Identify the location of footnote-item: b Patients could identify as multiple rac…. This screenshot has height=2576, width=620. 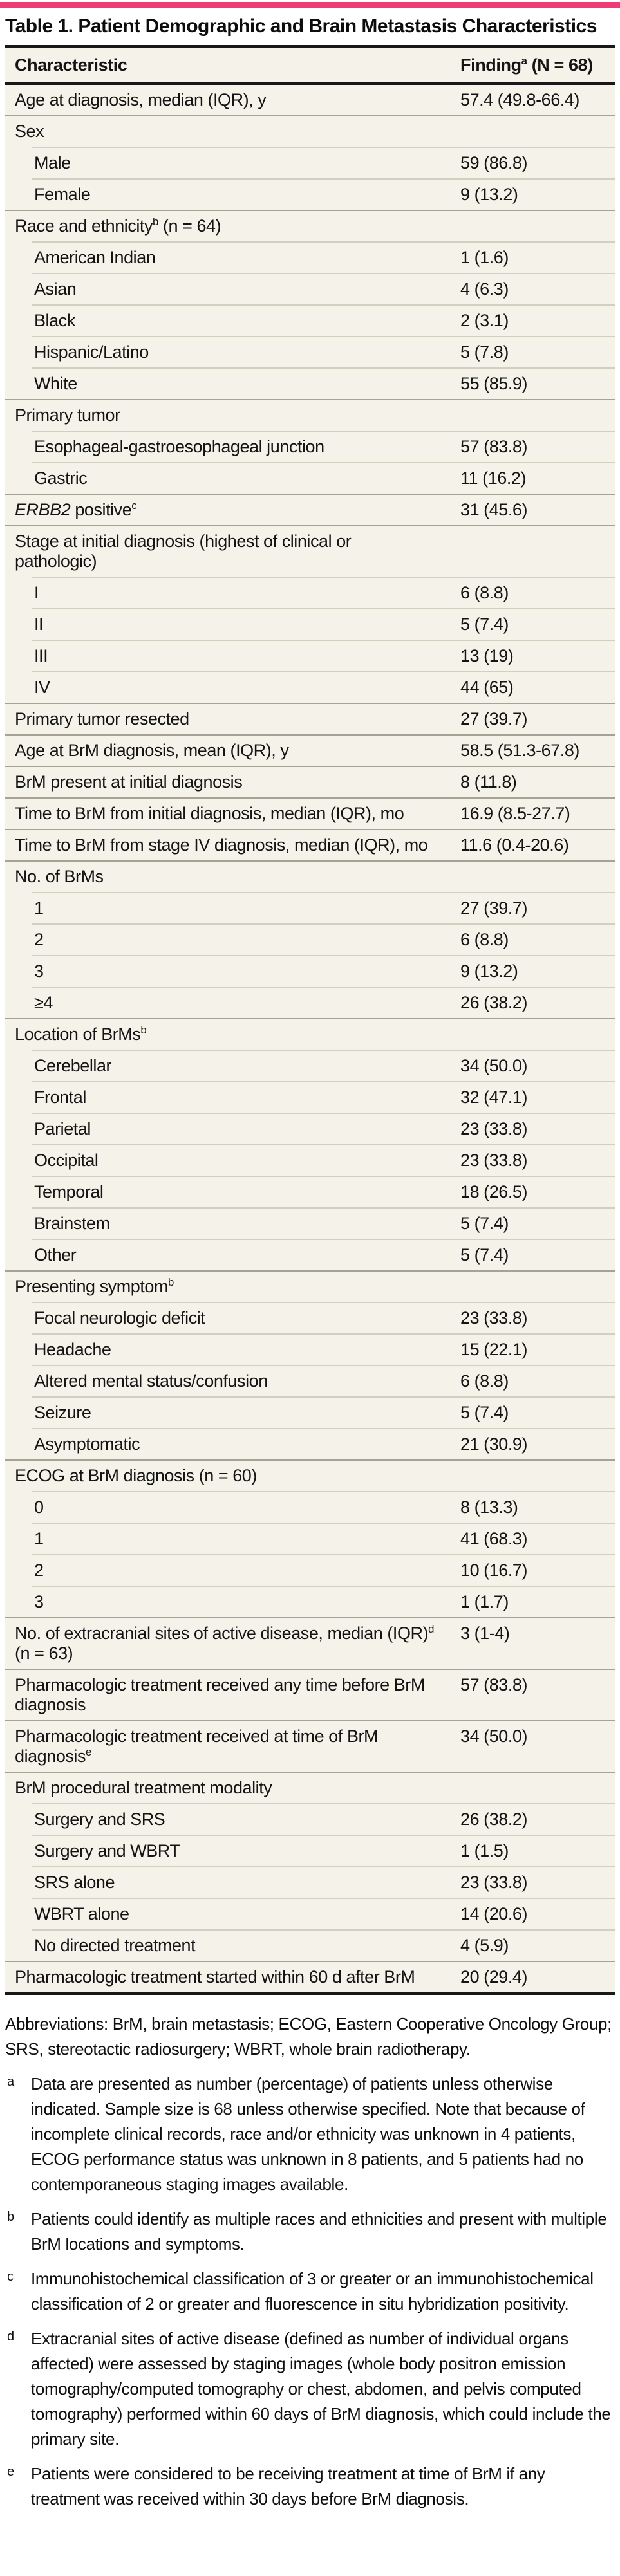
(310, 2232).